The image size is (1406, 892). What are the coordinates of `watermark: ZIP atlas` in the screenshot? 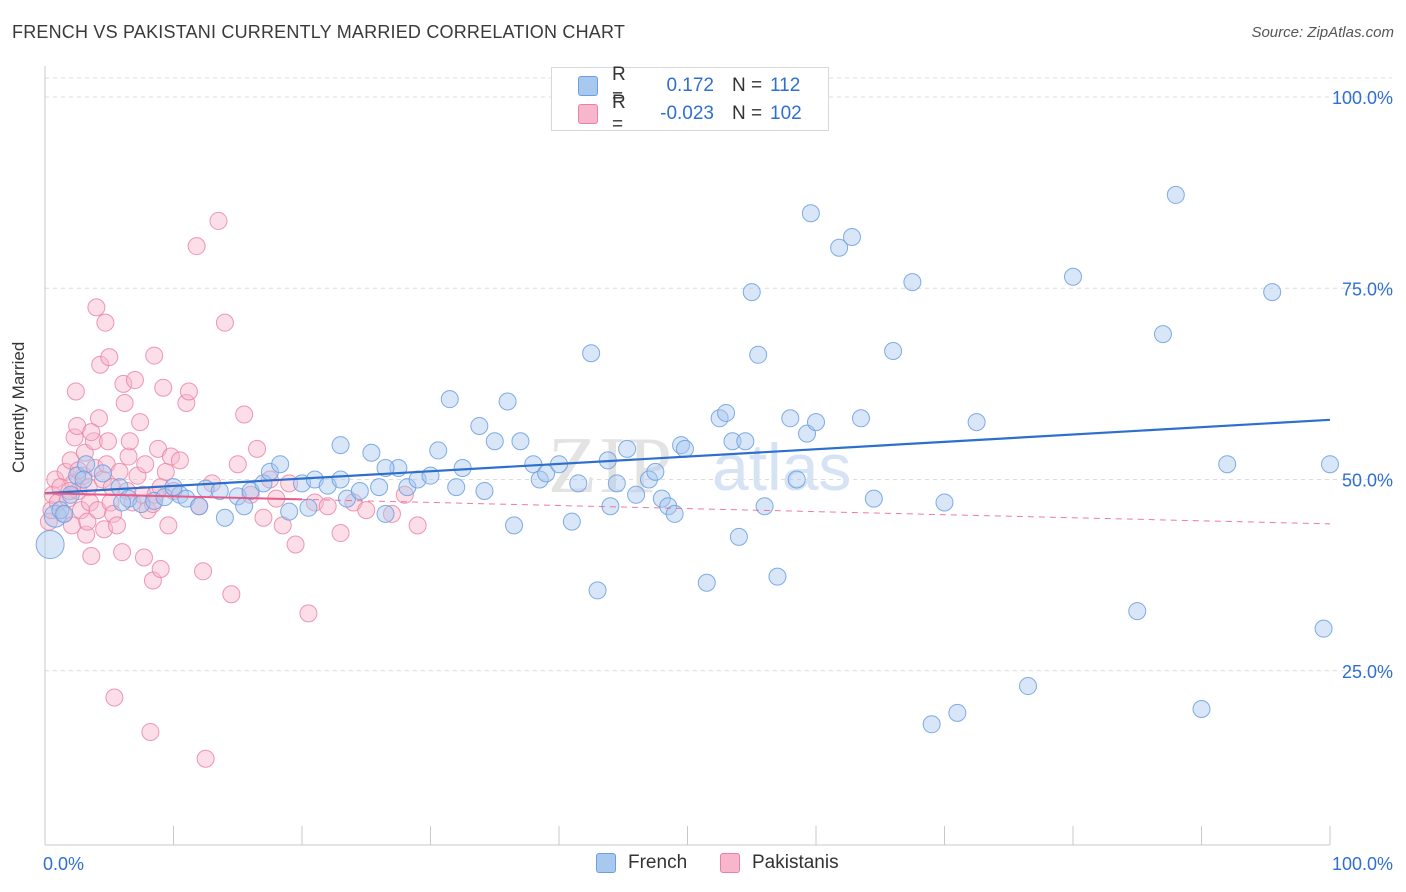 It's located at (699, 466).